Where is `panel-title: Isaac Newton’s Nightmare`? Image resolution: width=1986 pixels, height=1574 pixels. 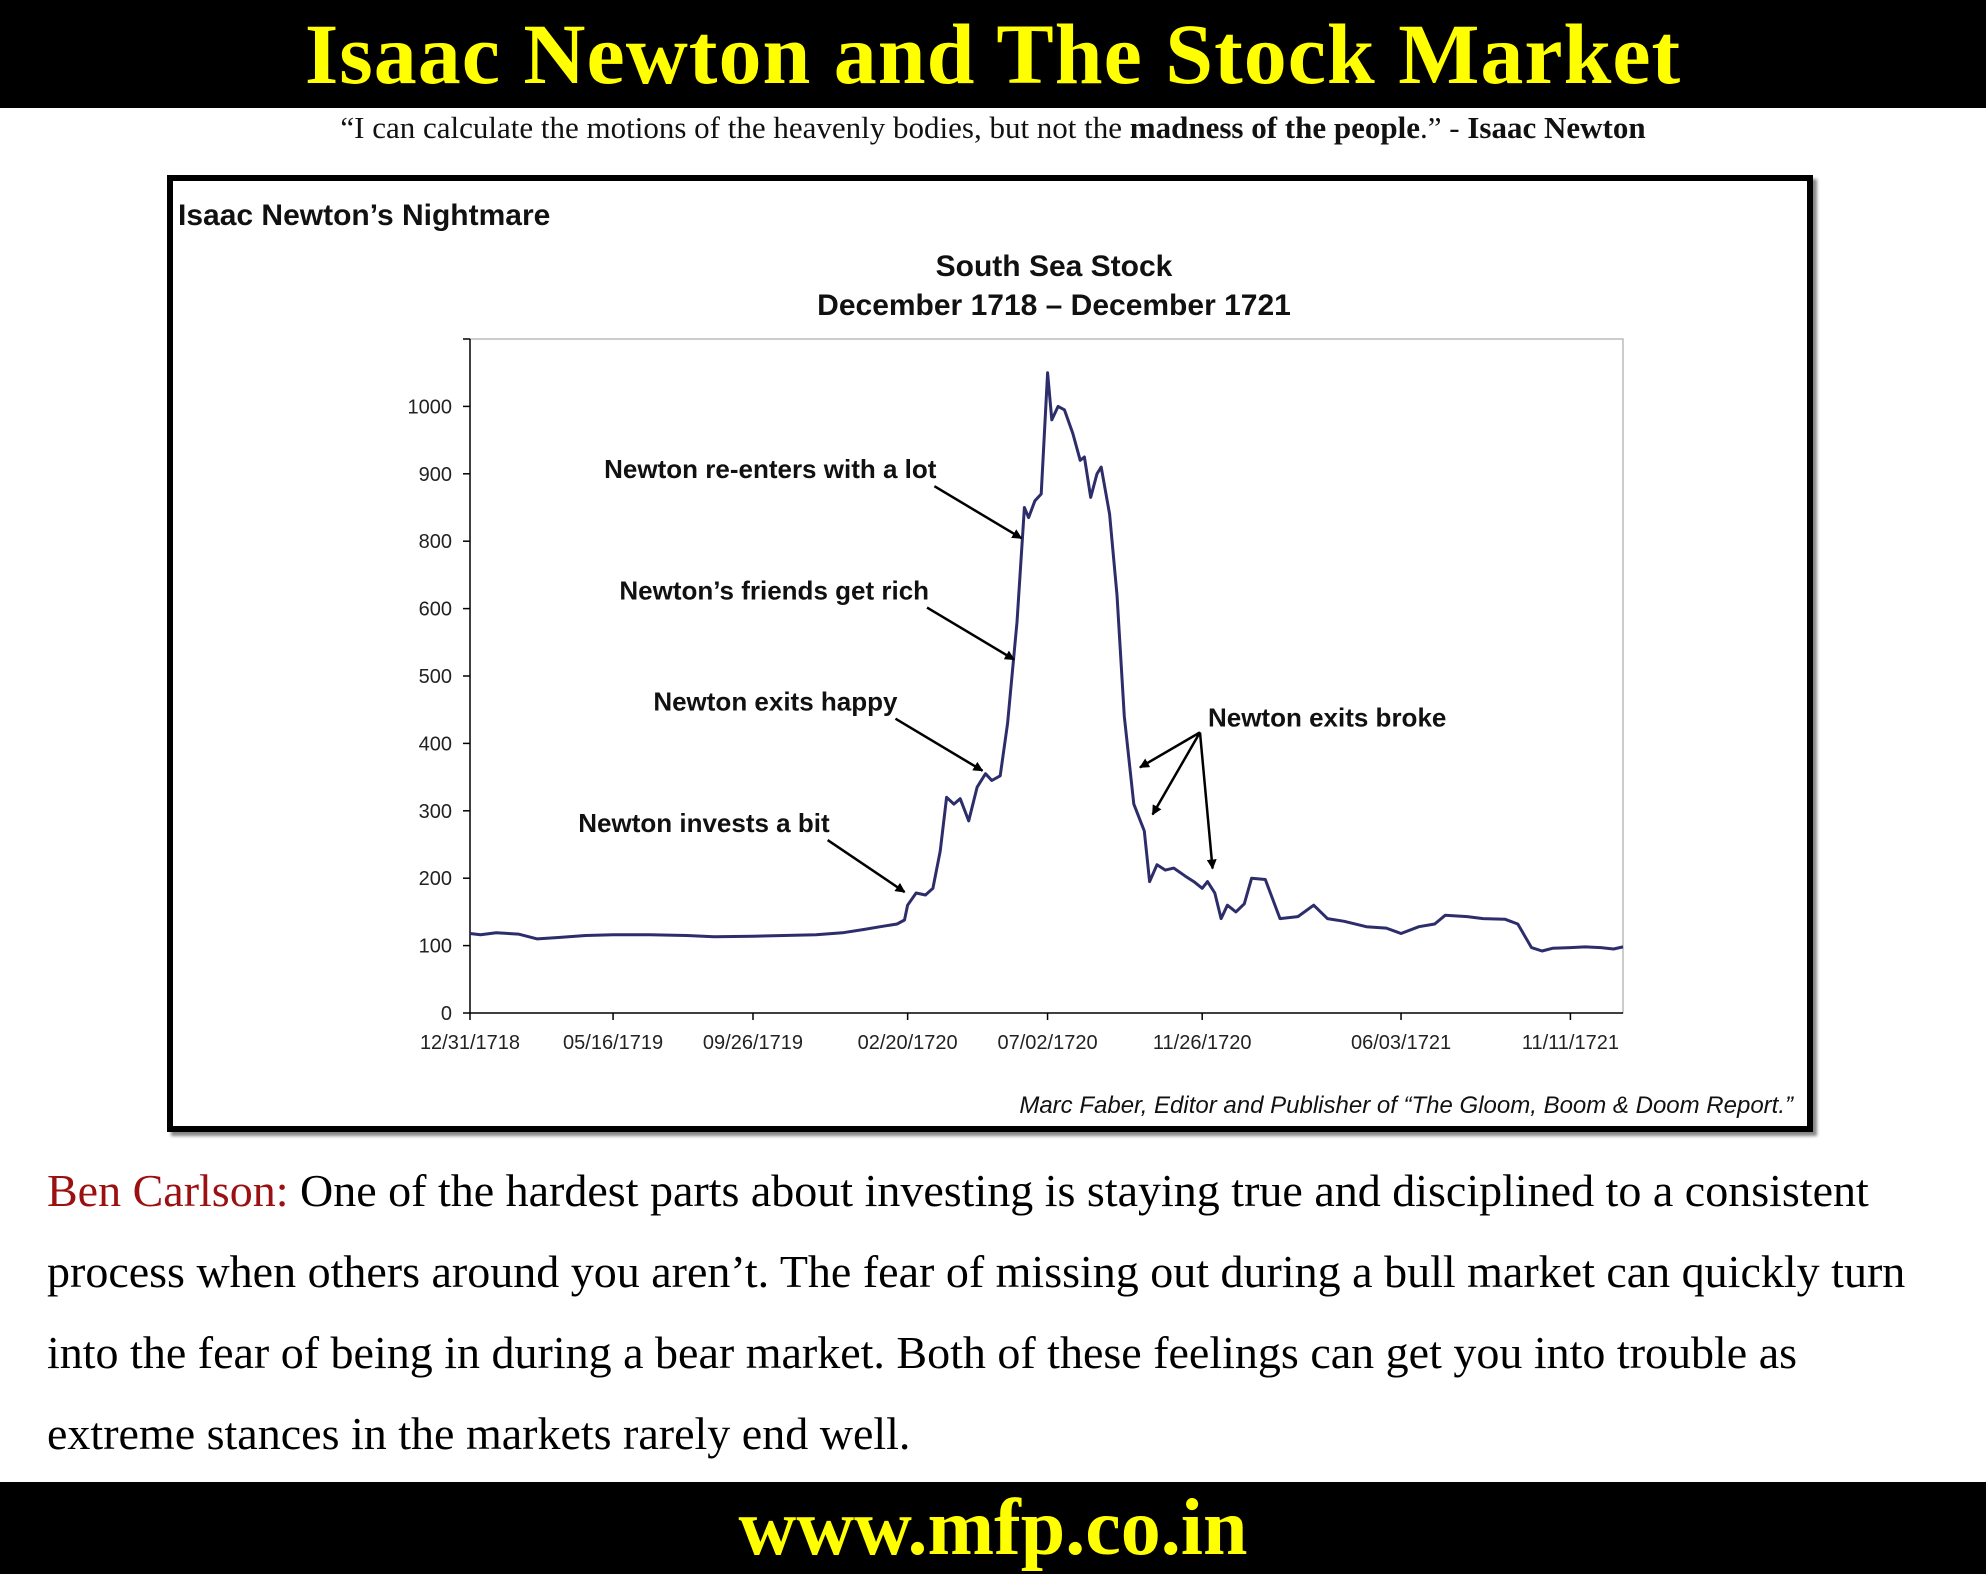 panel-title: Isaac Newton’s Nightmare is located at coordinates (364, 215).